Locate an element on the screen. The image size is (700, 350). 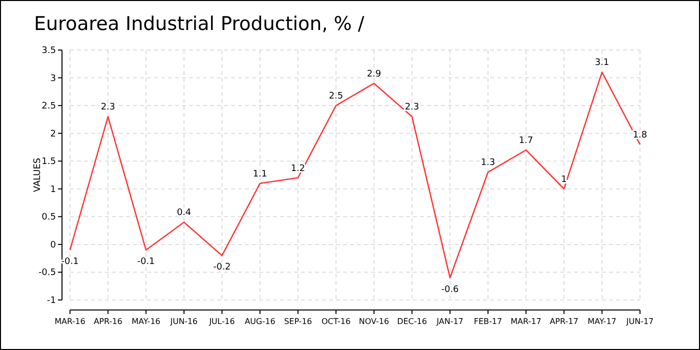
data-label: 1.3 is located at coordinates (488, 163).